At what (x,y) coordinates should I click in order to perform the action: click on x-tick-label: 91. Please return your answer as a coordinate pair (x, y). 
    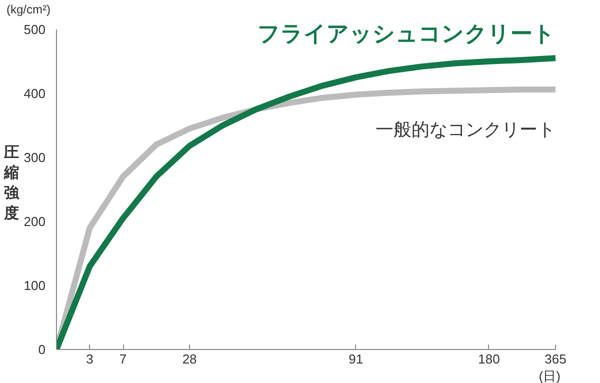
    Looking at the image, I should click on (356, 359).